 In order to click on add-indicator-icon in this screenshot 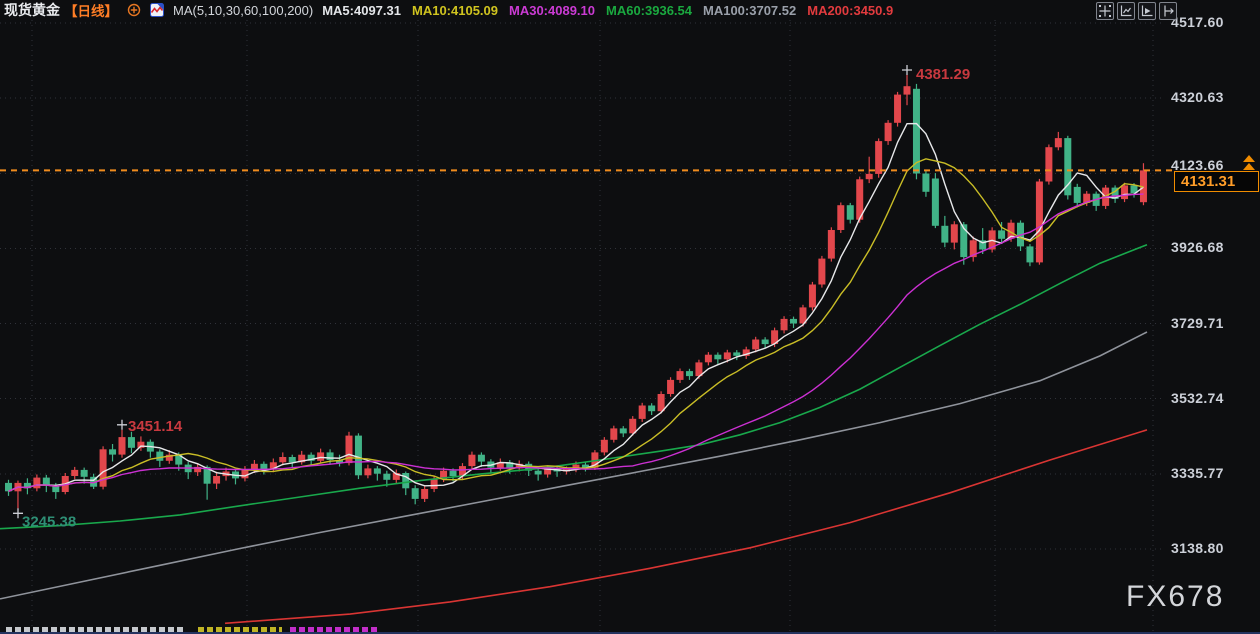, I will do `click(134, 10)`.